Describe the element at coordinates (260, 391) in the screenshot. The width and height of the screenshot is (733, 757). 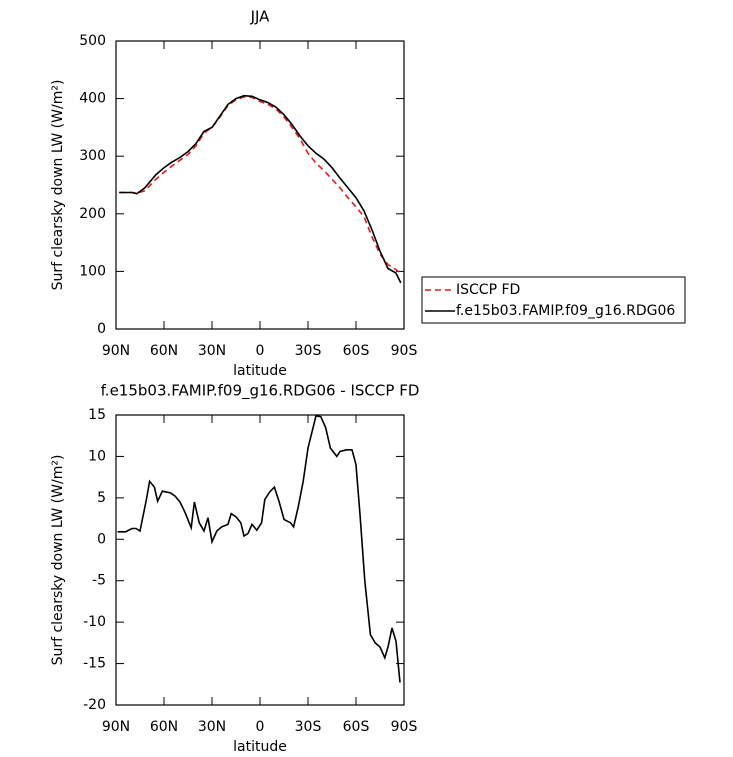
I see `chart-title: f.e15b03.FAMIP.f09_g16.RDG06 - ISCCP FD` at that location.